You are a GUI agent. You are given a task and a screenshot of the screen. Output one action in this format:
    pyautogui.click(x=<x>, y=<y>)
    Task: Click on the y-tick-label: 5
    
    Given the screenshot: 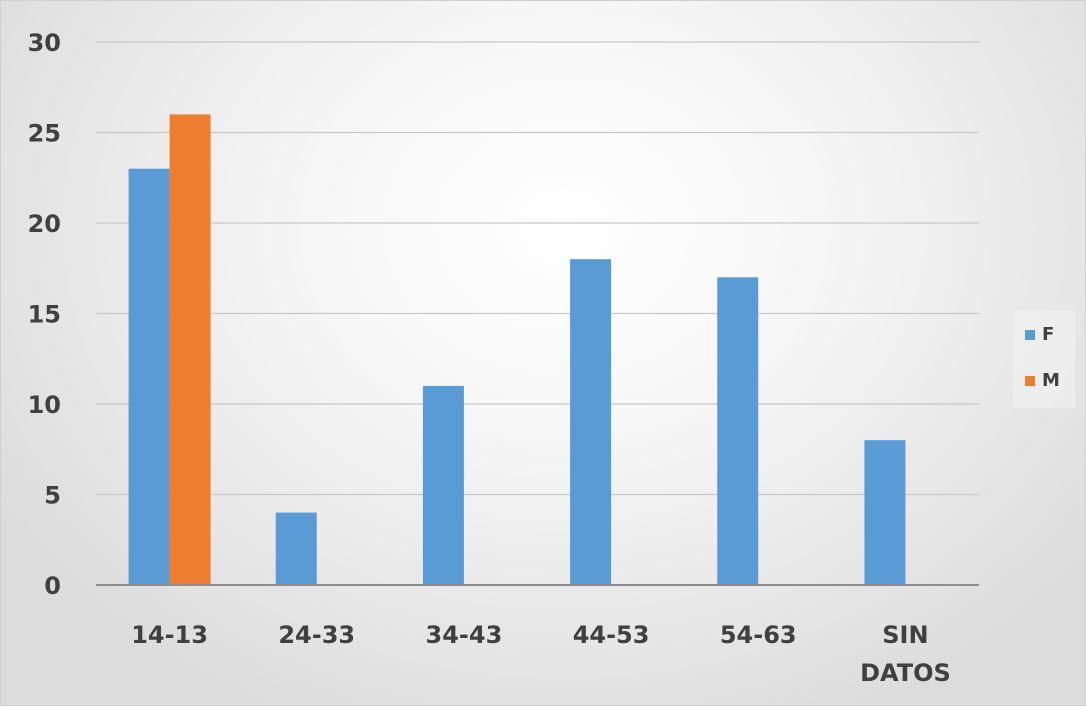 What is the action you would take?
    pyautogui.click(x=52, y=496)
    